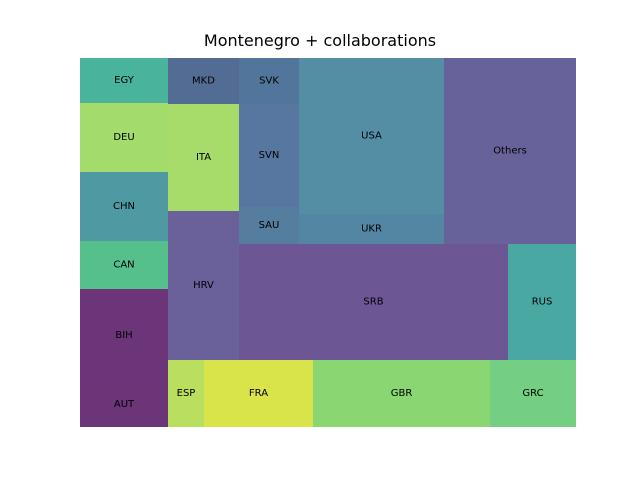 The image size is (640, 480). I want to click on treemap-cell-can, so click(124, 265).